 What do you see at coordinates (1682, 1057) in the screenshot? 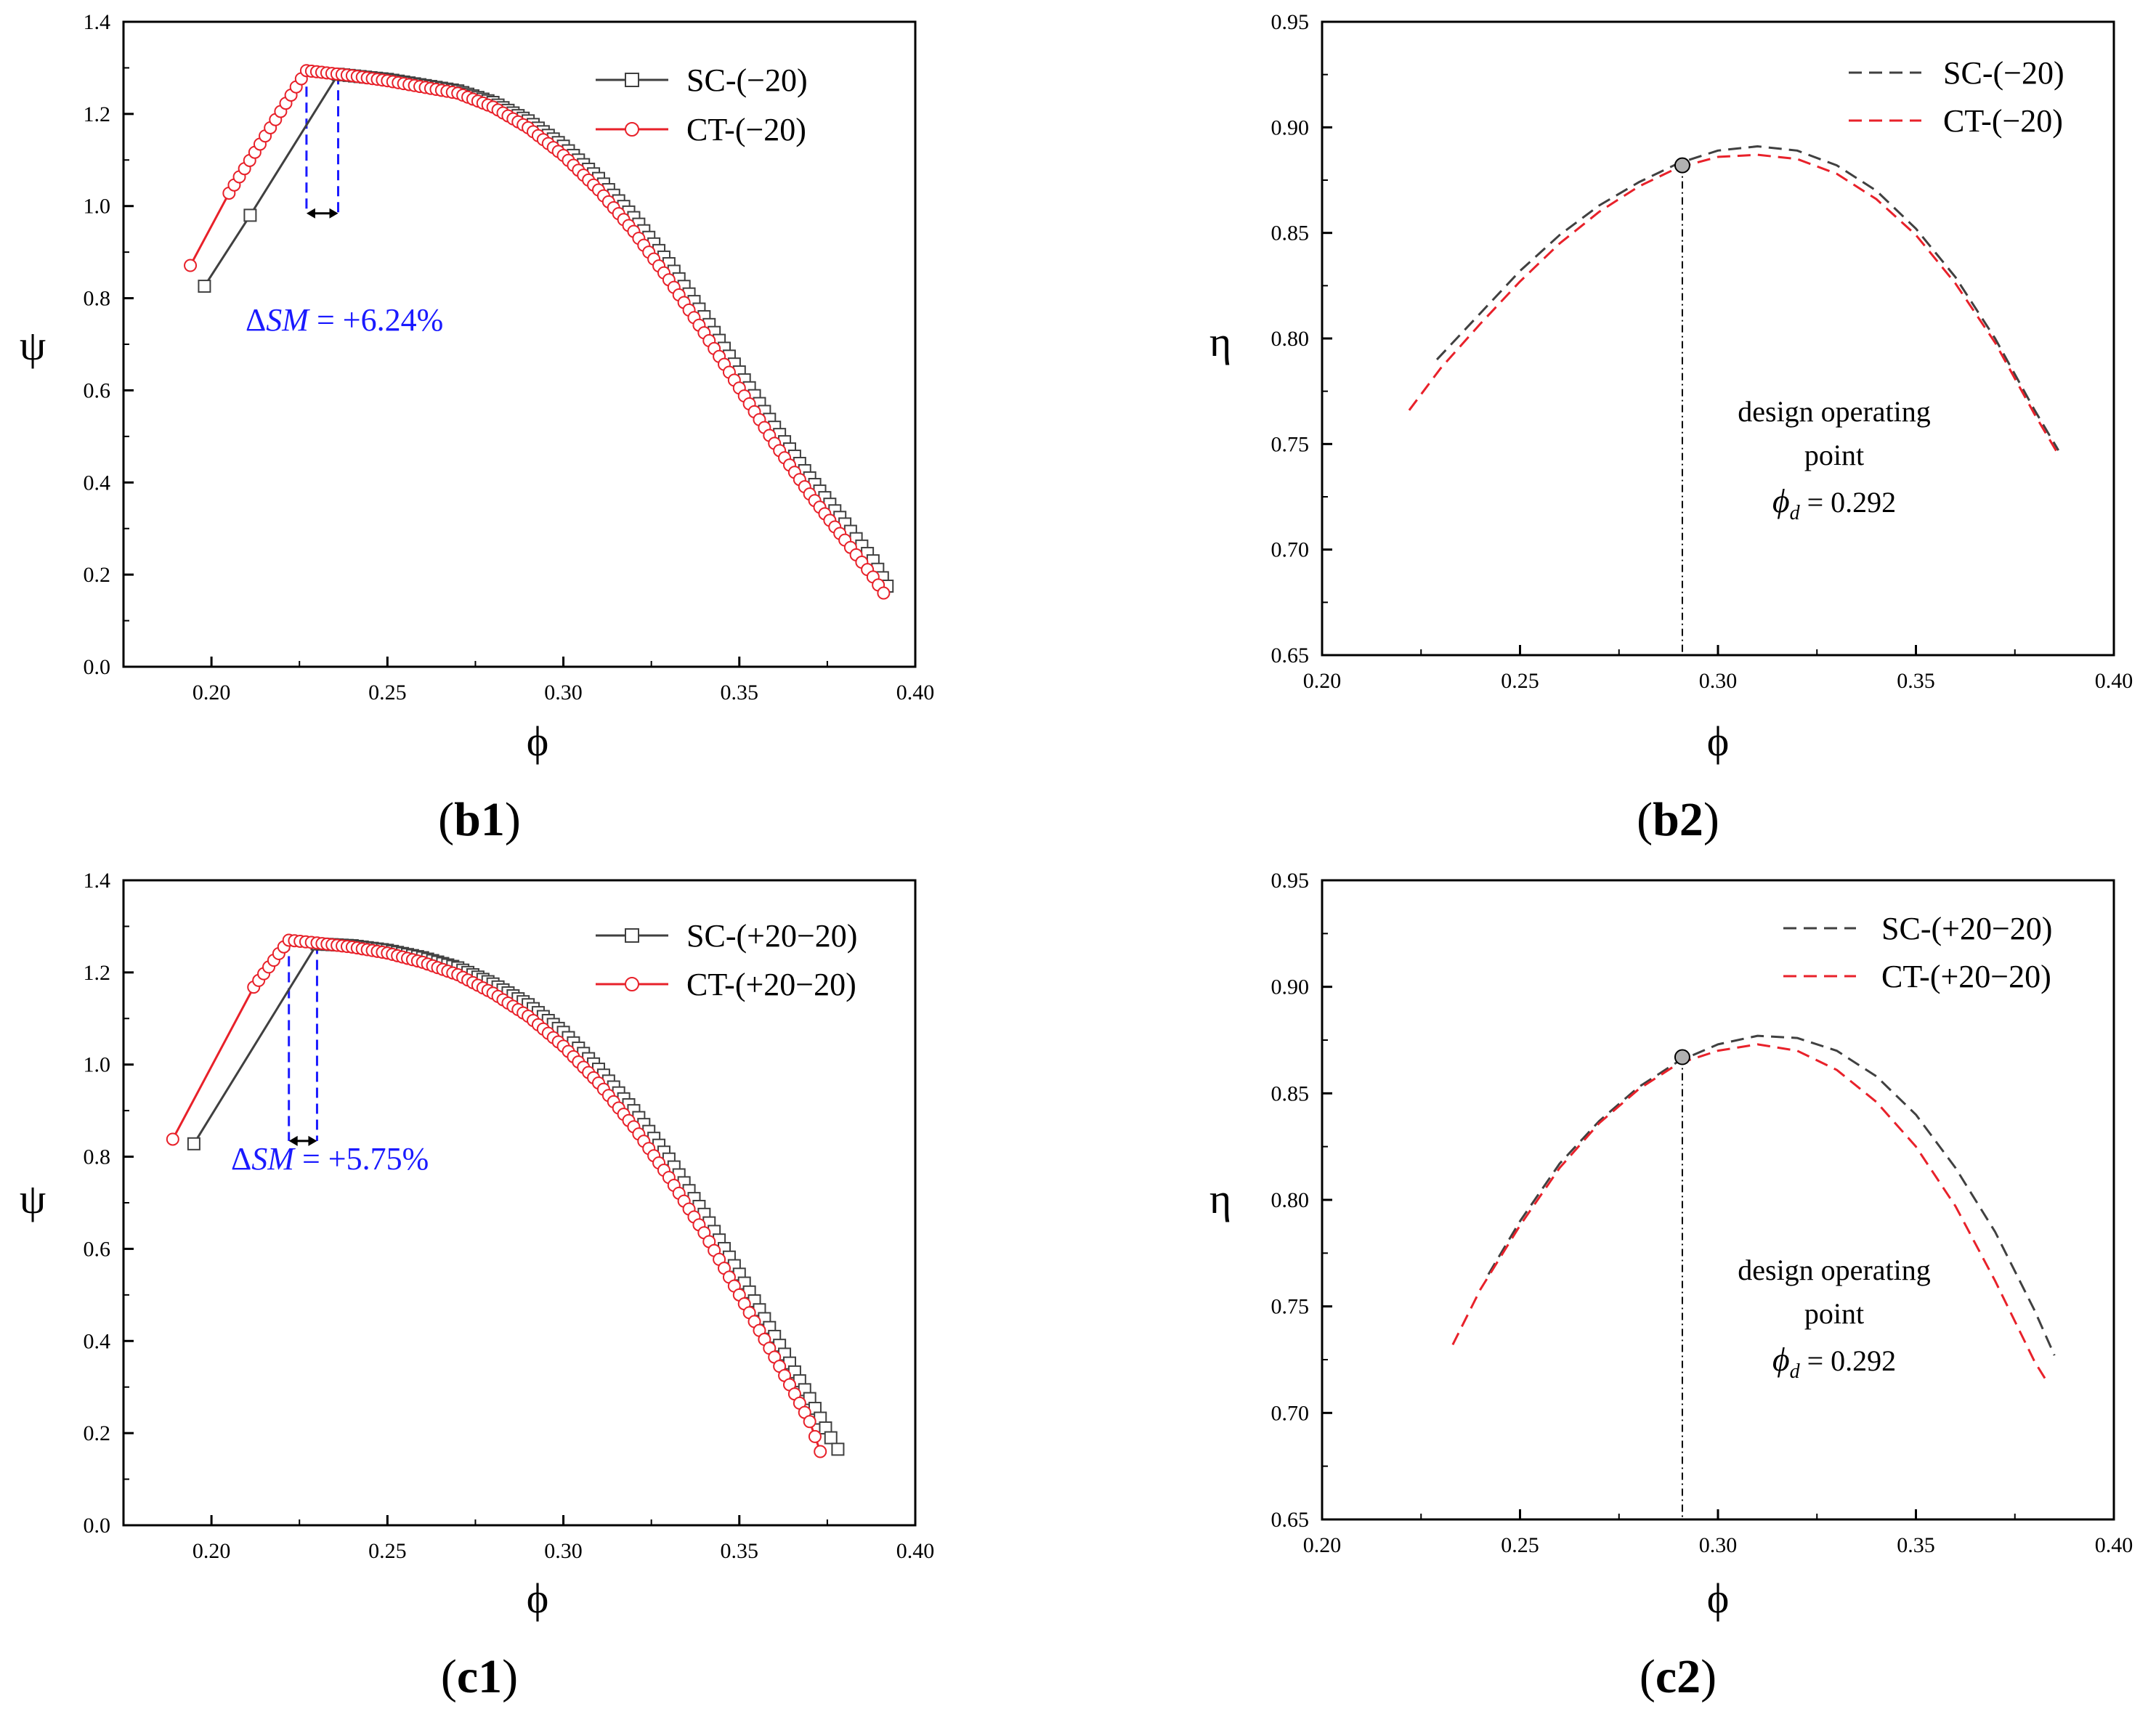
I see `design-point-marker` at bounding box center [1682, 1057].